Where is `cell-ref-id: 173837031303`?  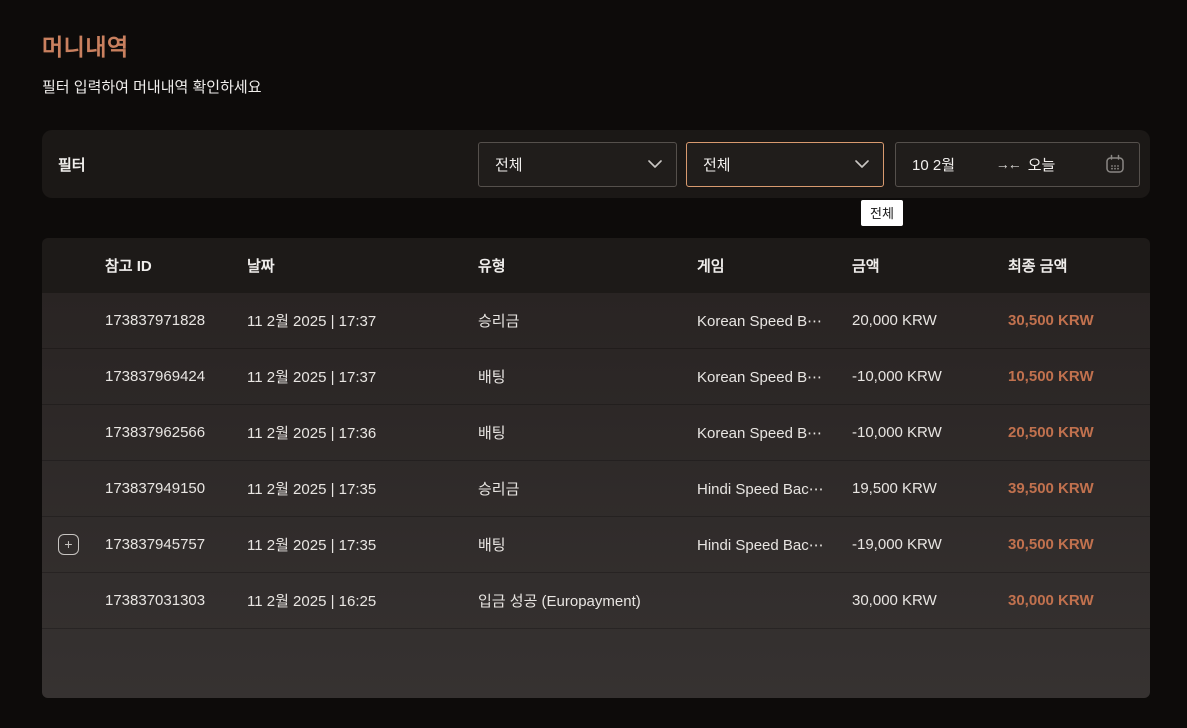
cell-ref-id: 173837031303 is located at coordinates (155, 600).